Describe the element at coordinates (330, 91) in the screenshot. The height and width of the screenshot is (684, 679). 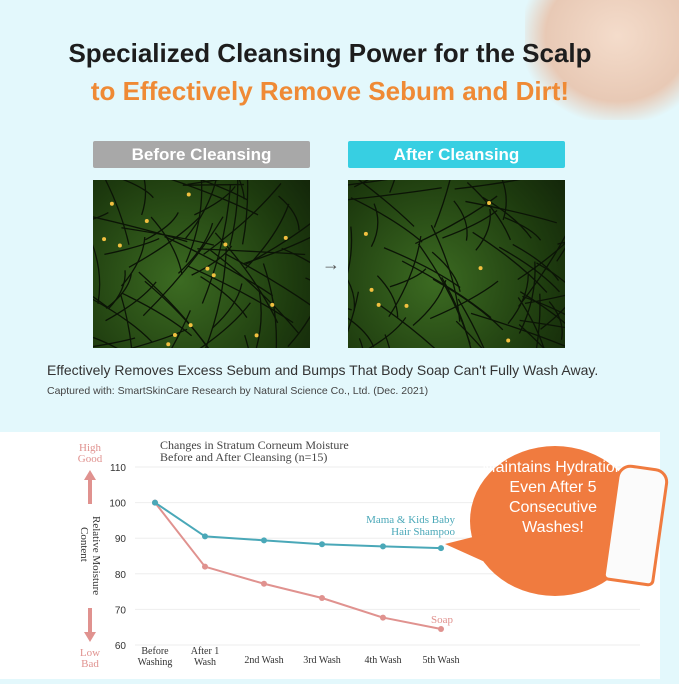
I see `title-line-2: to Effectively Remove Sebum and Dirt!` at that location.